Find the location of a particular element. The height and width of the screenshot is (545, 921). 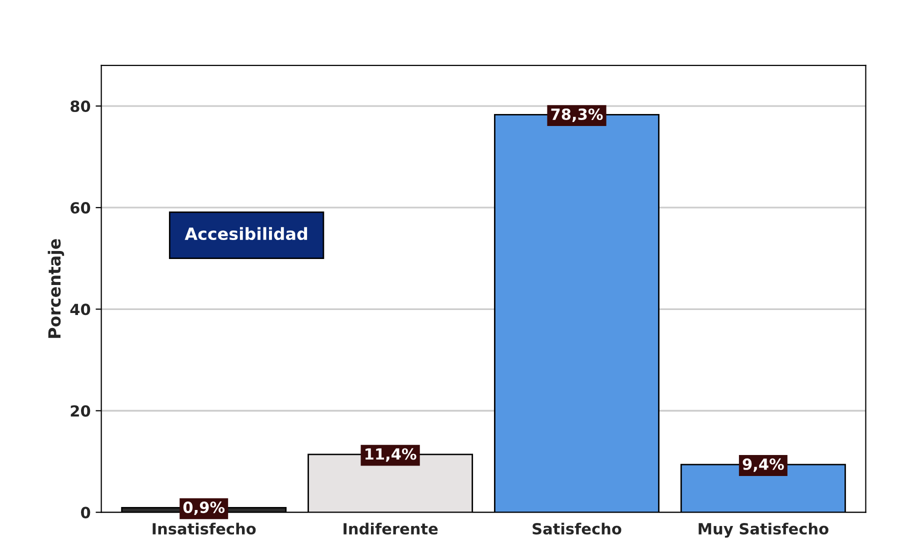

data-label: 9,4% is located at coordinates (763, 465).